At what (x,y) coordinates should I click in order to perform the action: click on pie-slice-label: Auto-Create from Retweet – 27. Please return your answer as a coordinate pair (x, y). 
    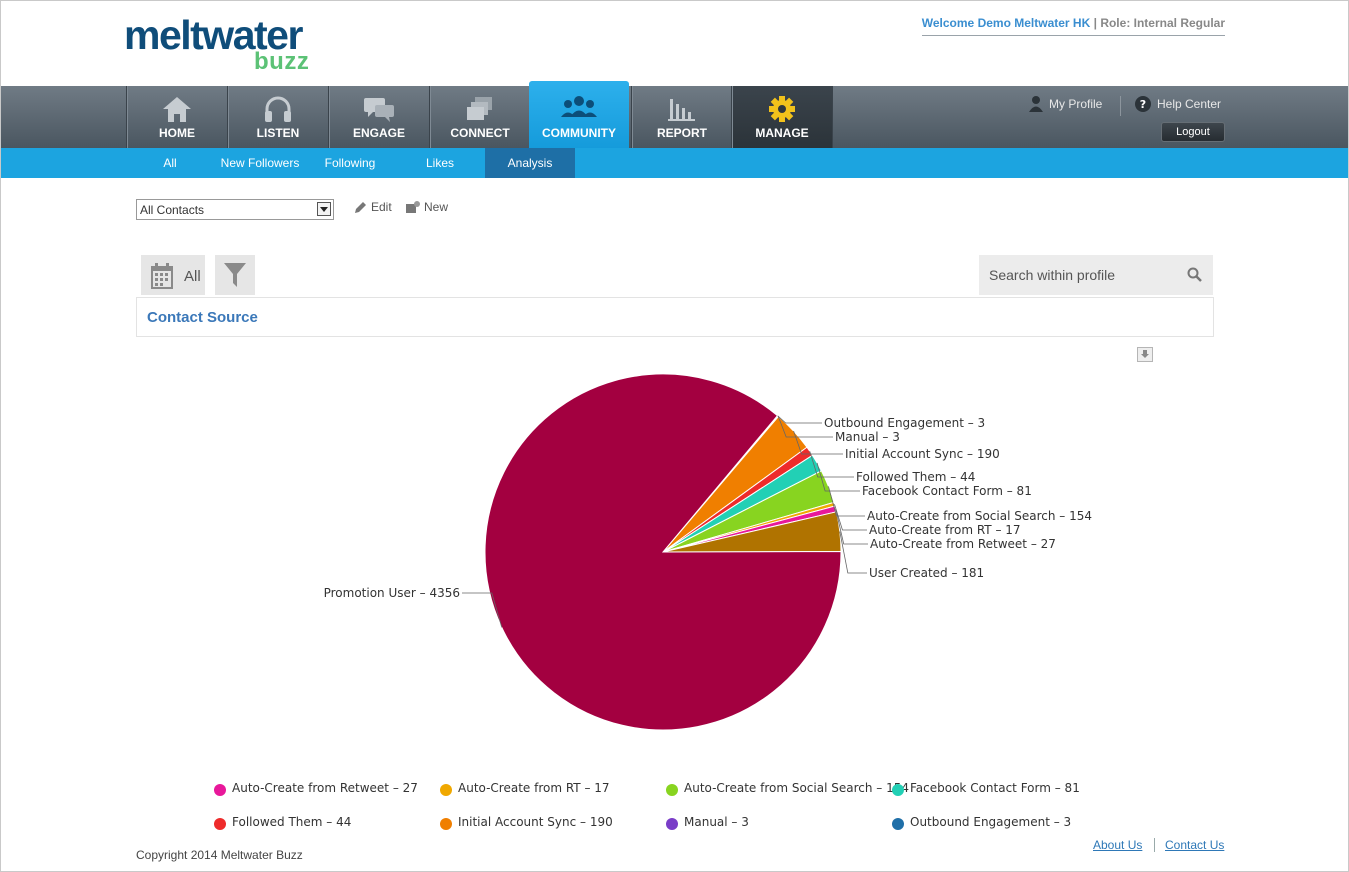
    Looking at the image, I should click on (963, 544).